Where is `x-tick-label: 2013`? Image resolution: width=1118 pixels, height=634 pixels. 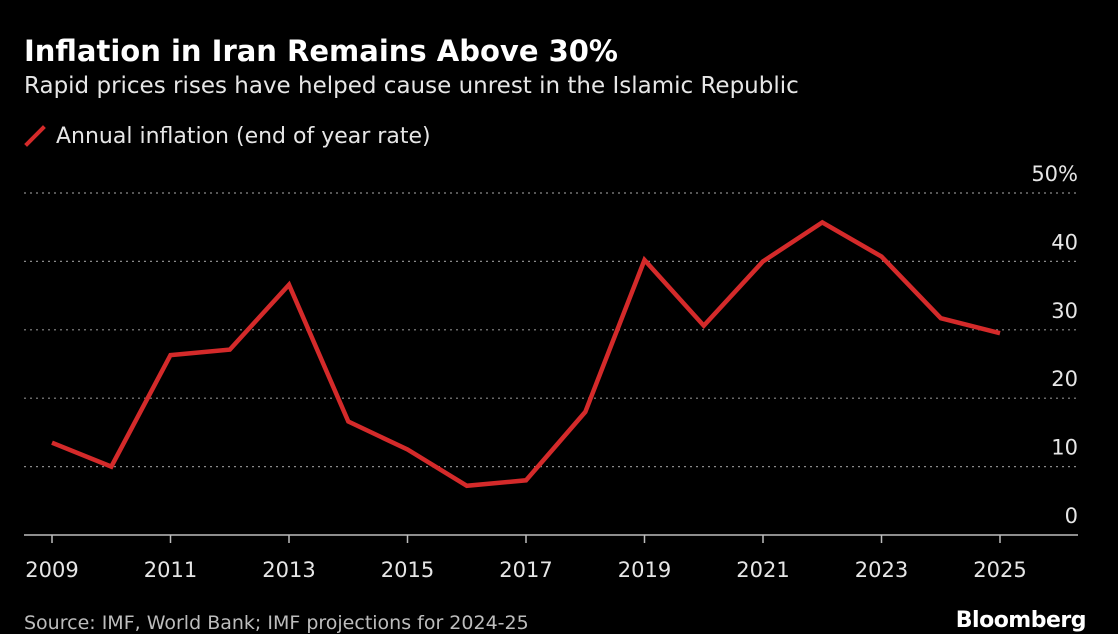
x-tick-label: 2013 is located at coordinates (288, 570).